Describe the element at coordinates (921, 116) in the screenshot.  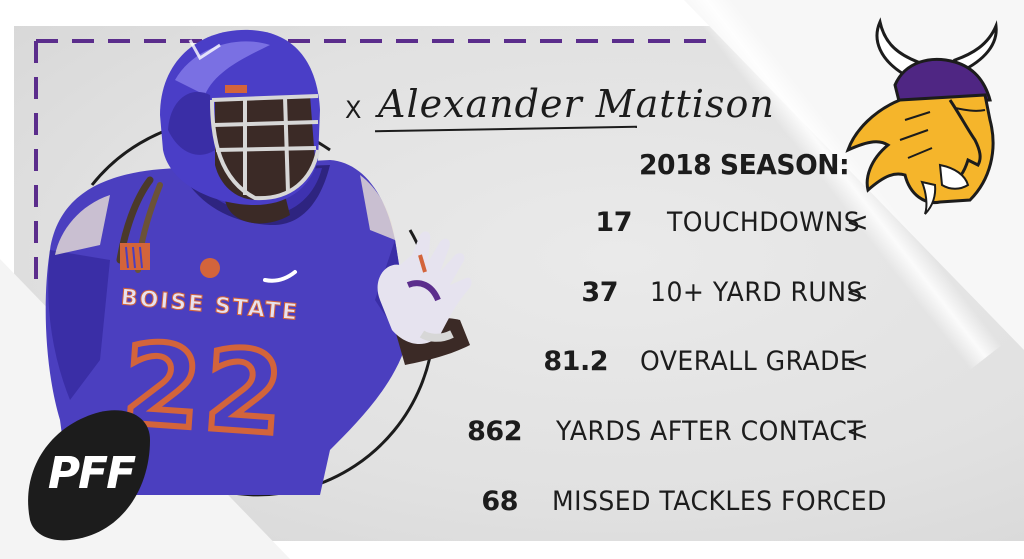
I see `vikings-logo-icon` at that location.